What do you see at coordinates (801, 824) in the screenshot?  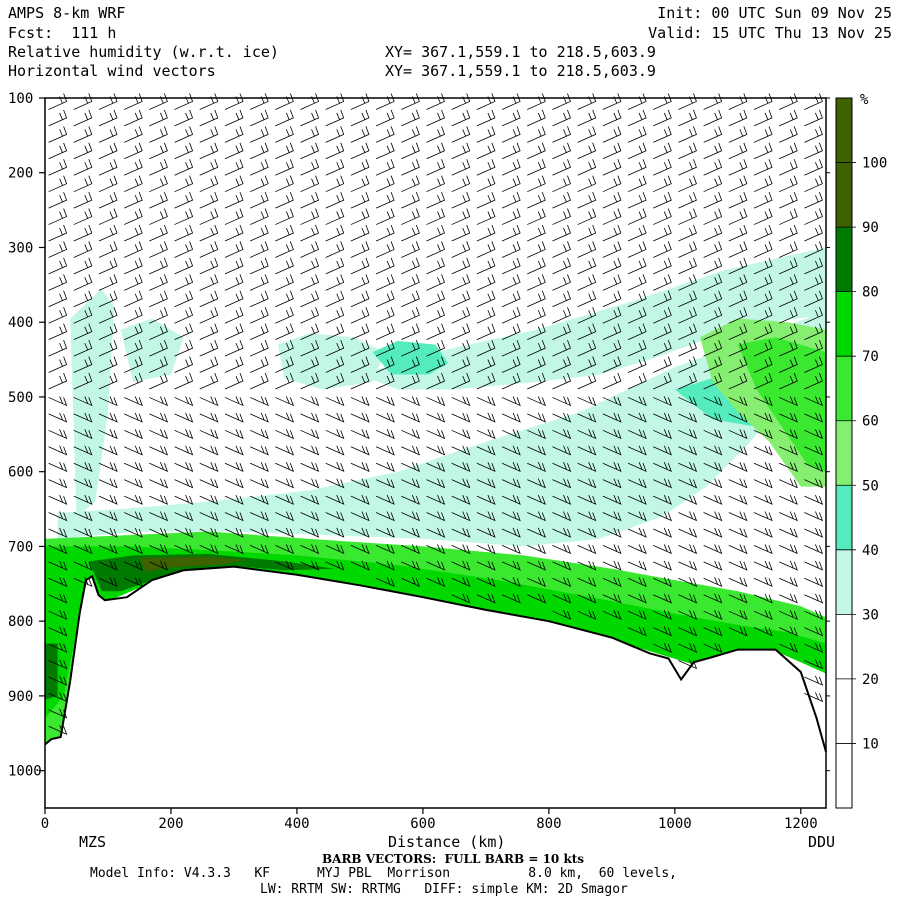 I see `x-tick-label: 1200` at bounding box center [801, 824].